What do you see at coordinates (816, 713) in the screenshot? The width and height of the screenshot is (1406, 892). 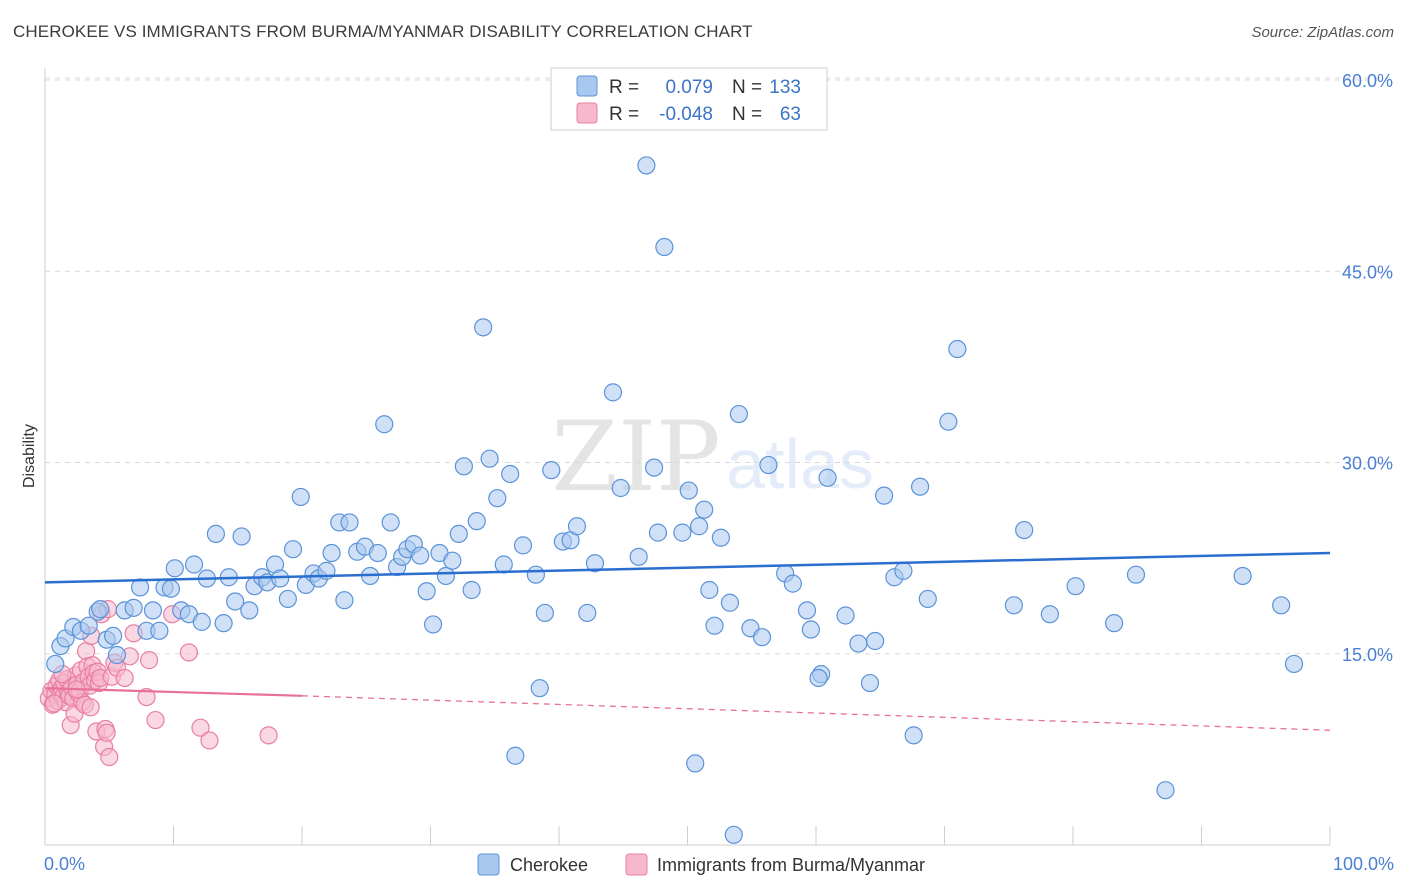 I see `immigrants-burma-trend-dashed` at bounding box center [816, 713].